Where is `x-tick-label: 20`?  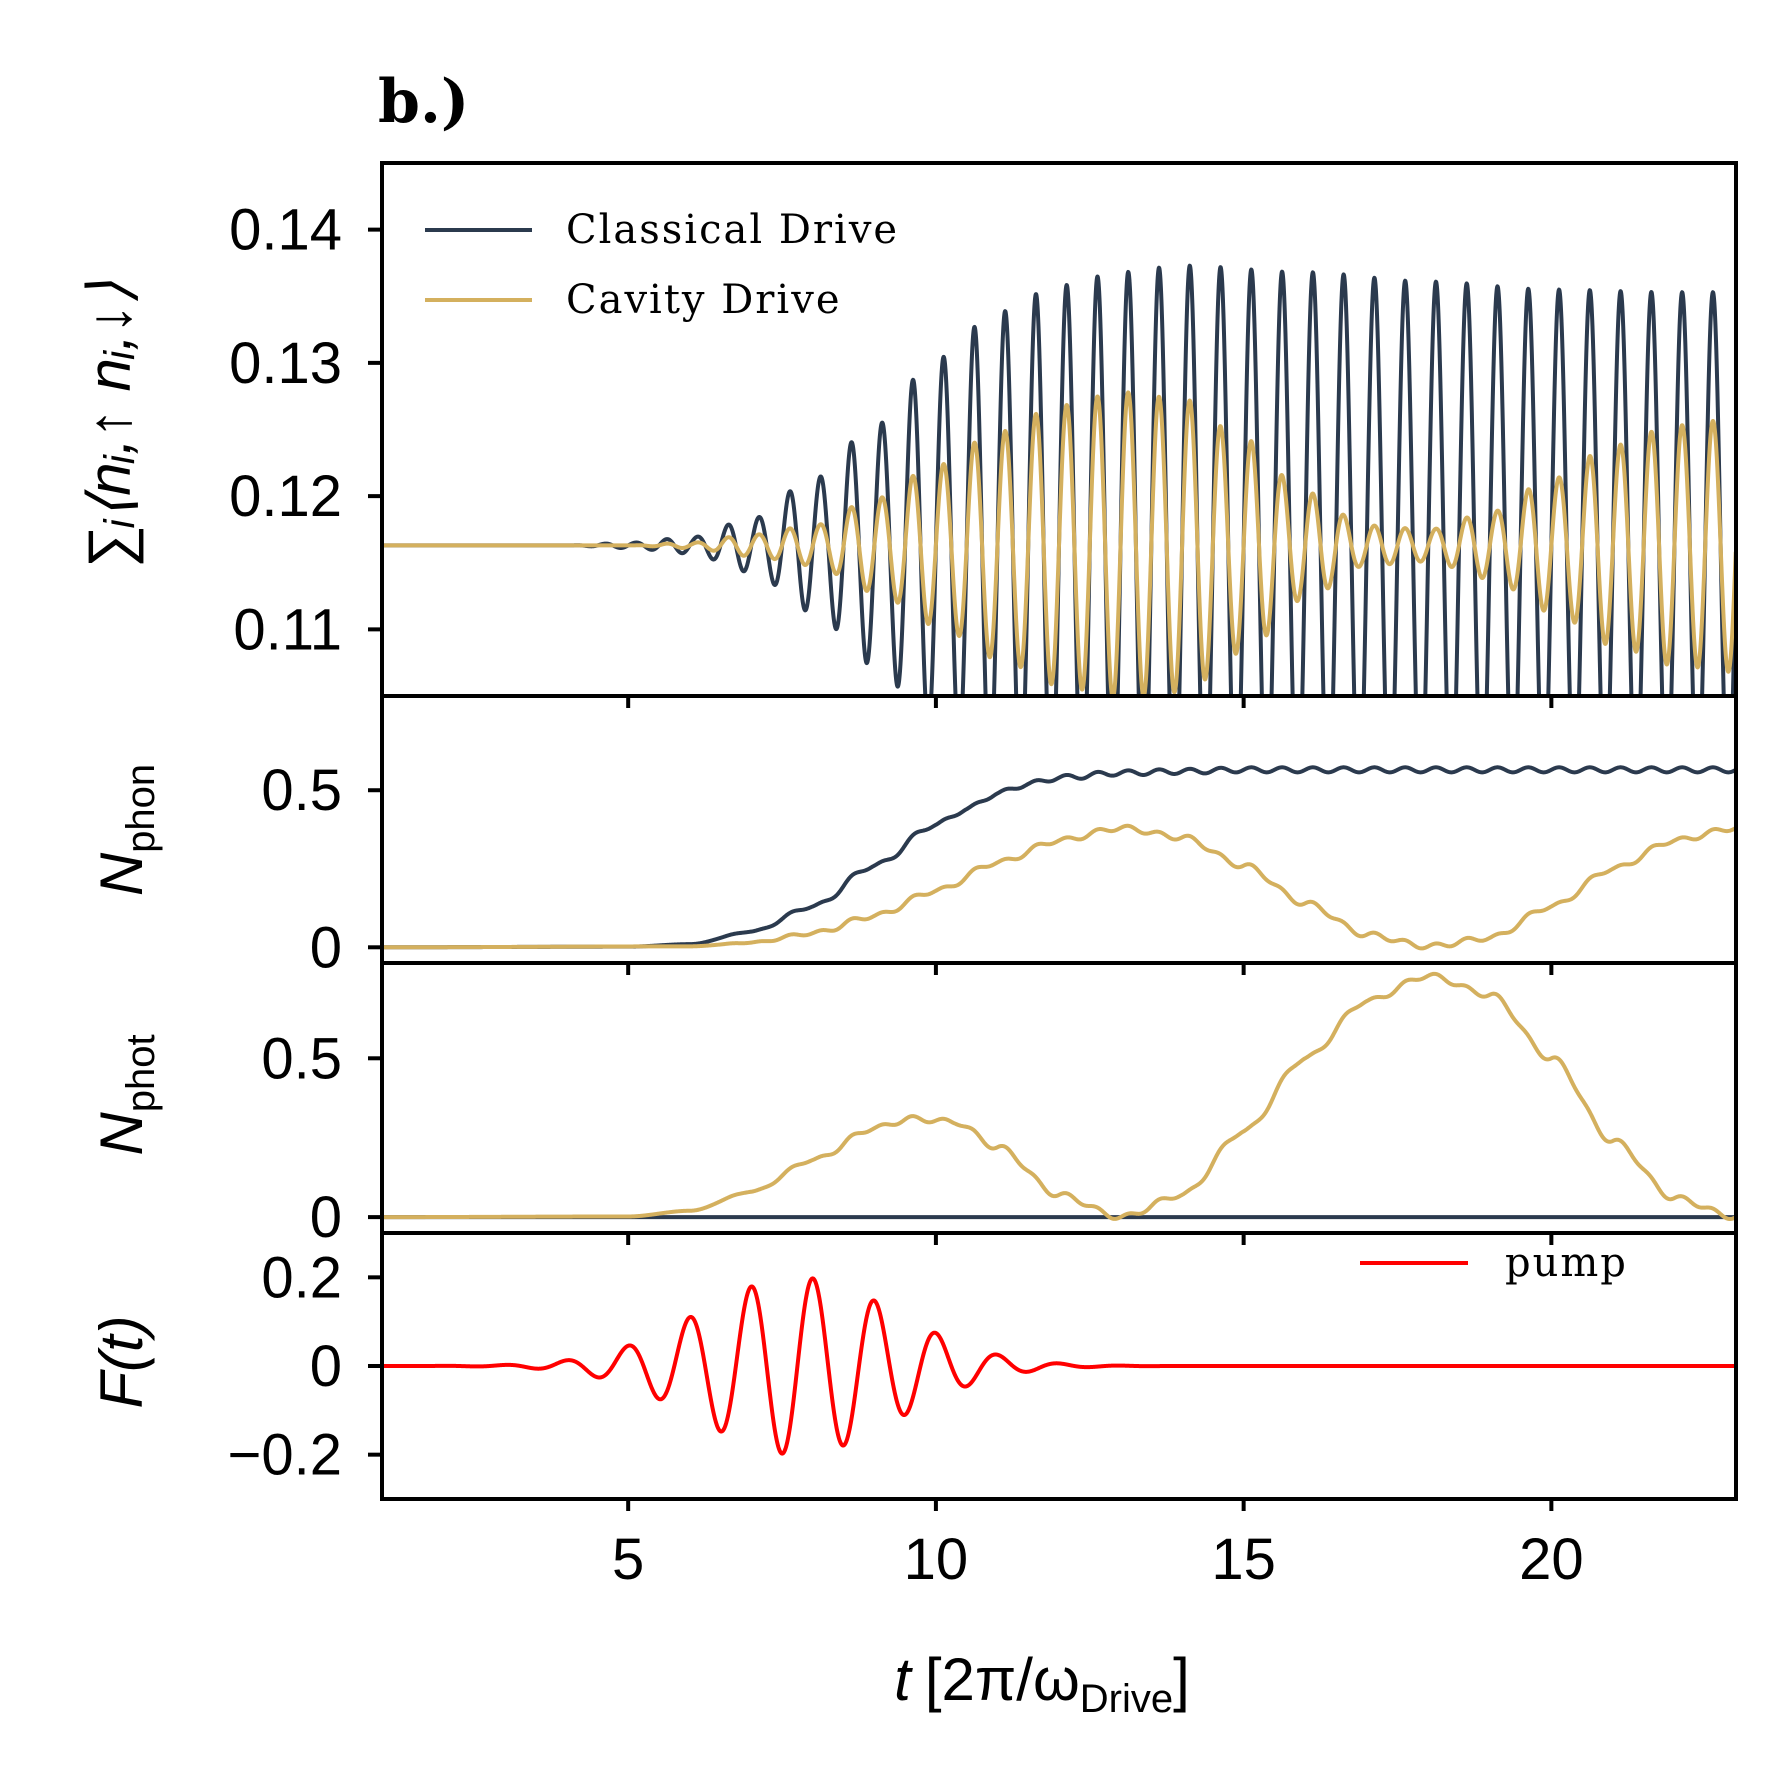
x-tick-label: 20 is located at coordinates (1551, 1559).